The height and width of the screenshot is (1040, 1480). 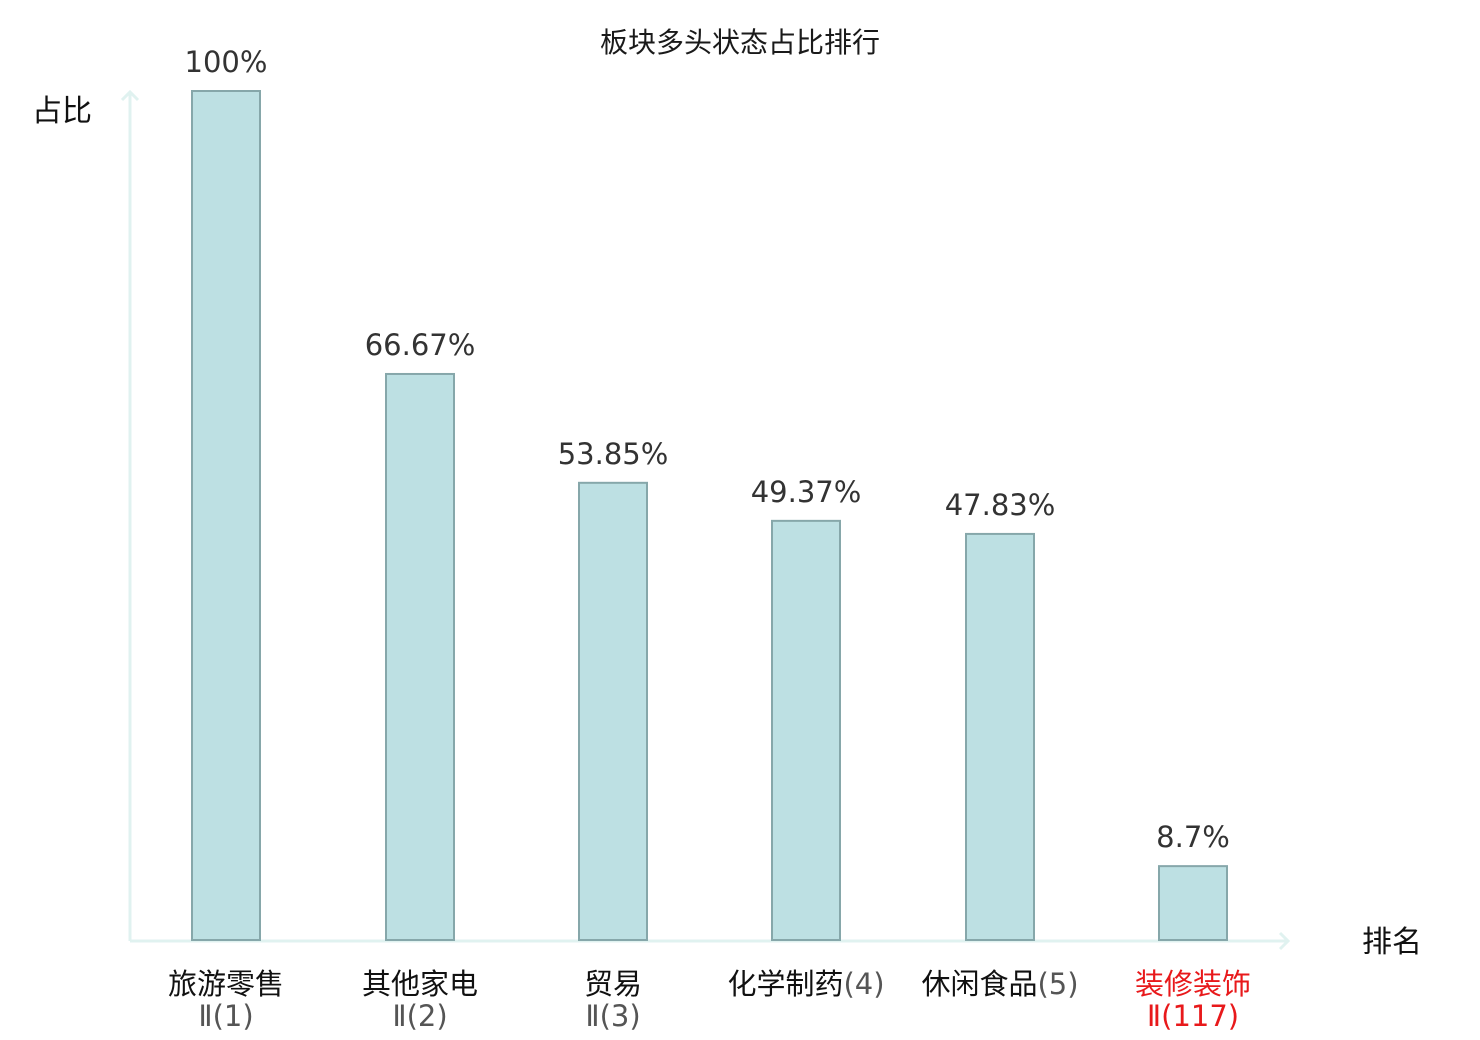 What do you see at coordinates (740, 42) in the screenshot?
I see `chart-title: 板块多头状态占比排行` at bounding box center [740, 42].